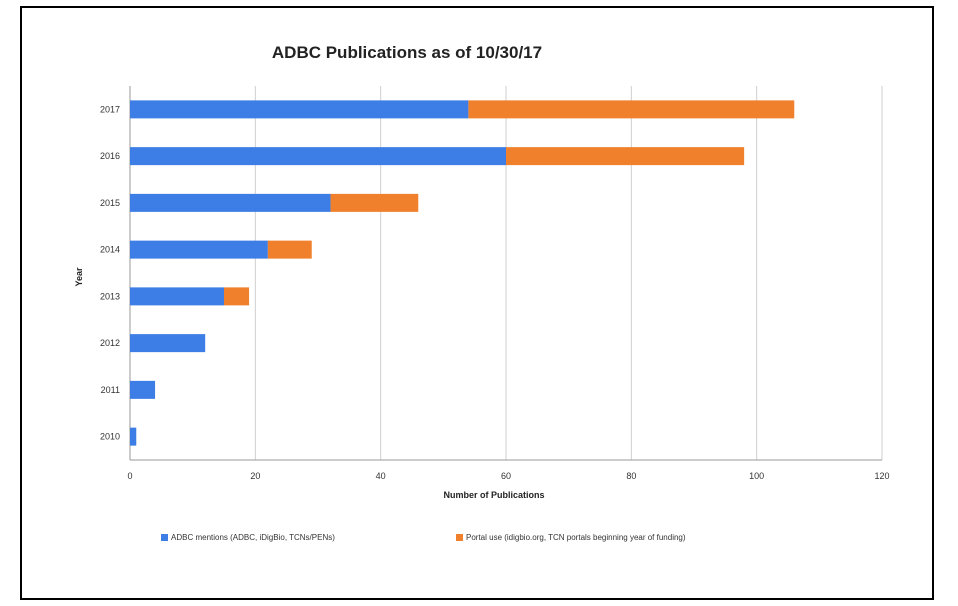 This screenshot has width=958, height=606. Describe the element at coordinates (79, 277) in the screenshot. I see `y-axis-label: Year` at that location.